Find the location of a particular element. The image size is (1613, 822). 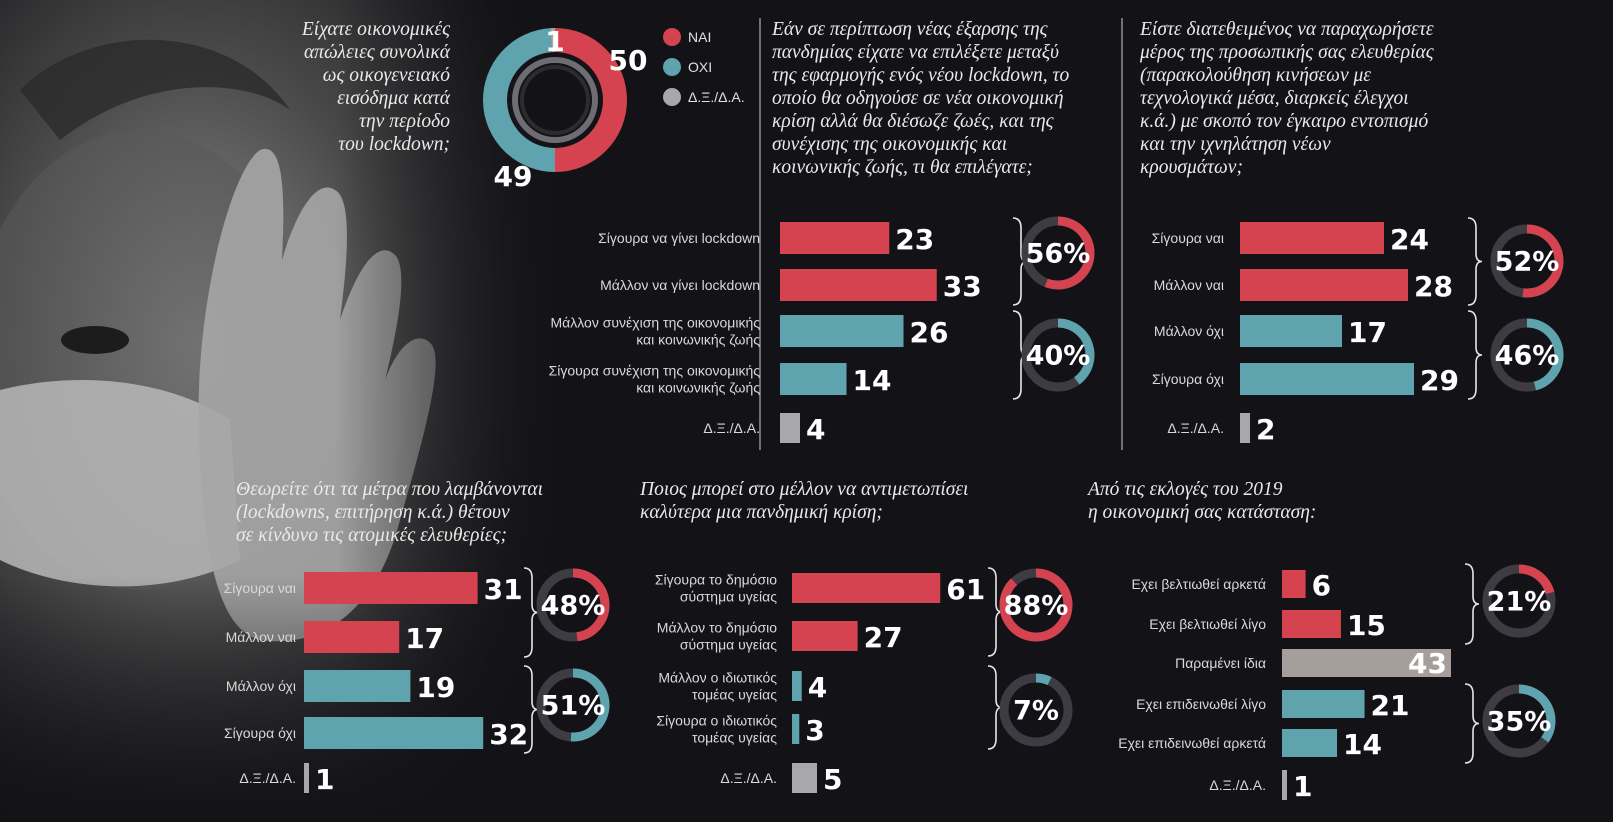

value-label: 6 is located at coordinates (1321, 585).